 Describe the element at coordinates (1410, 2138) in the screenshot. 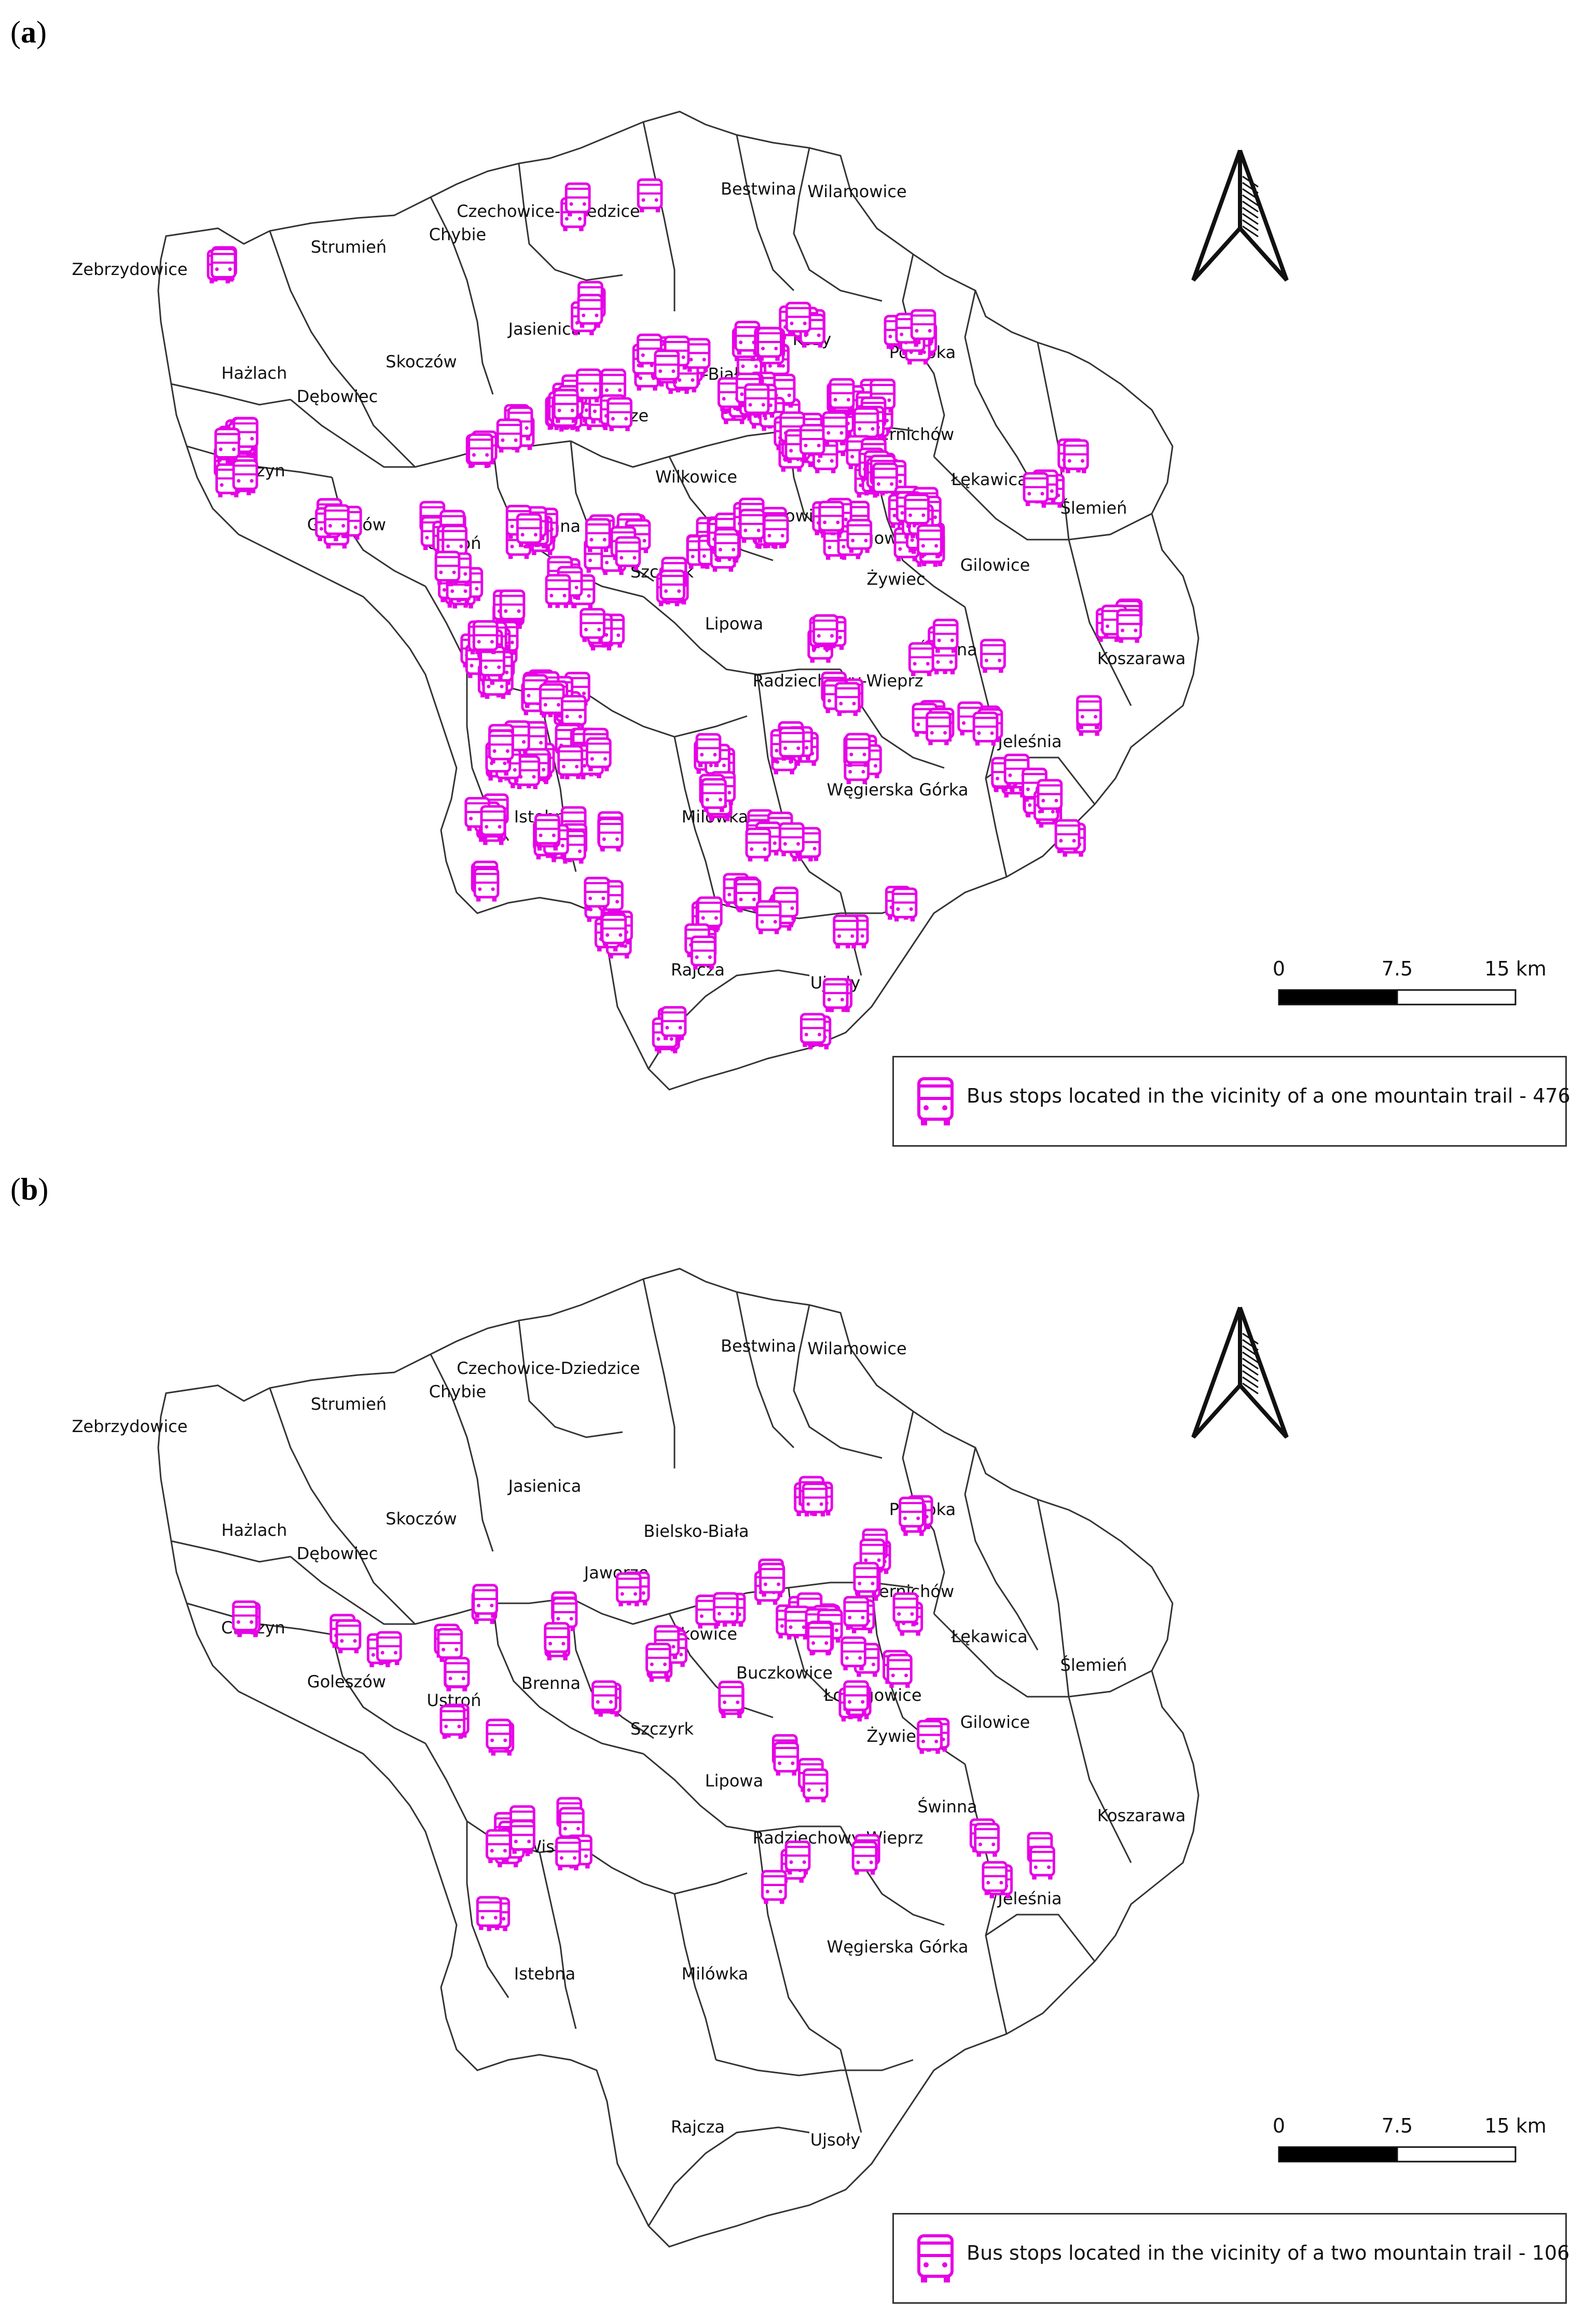

I see `scale-bar: 0 7.5 15 km` at that location.